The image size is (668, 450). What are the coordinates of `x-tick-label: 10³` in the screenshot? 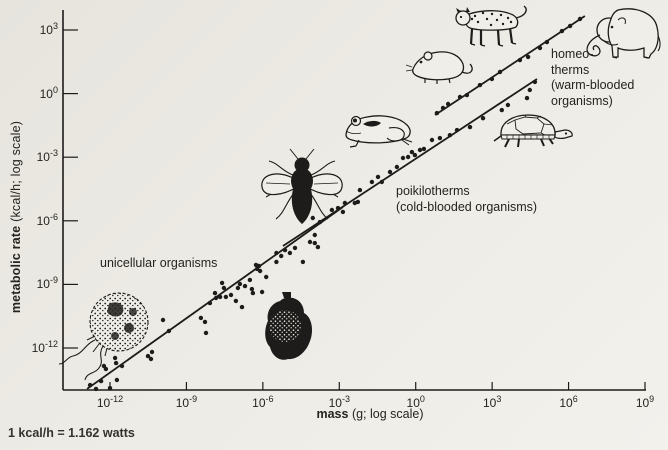 It's located at (492, 402).